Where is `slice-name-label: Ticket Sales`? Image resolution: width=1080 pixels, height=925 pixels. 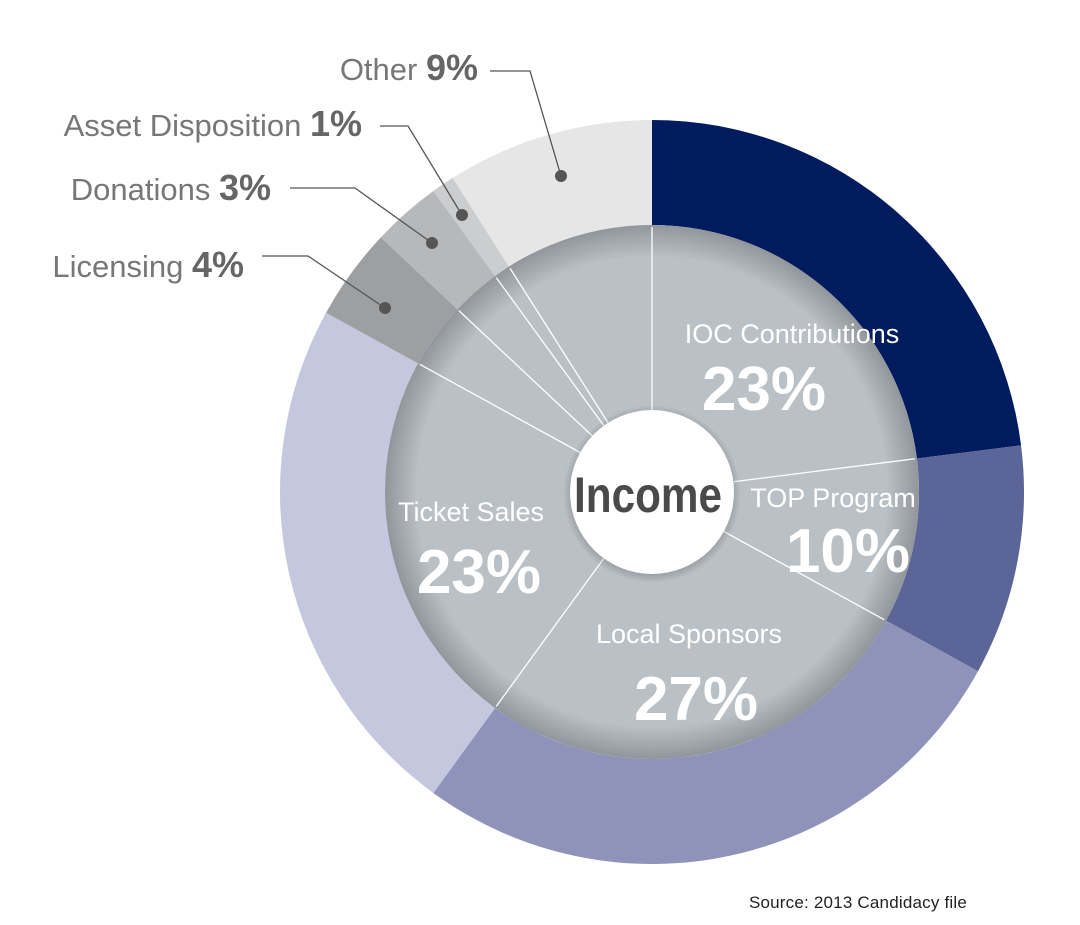 slice-name-label: Ticket Sales is located at coordinates (471, 512).